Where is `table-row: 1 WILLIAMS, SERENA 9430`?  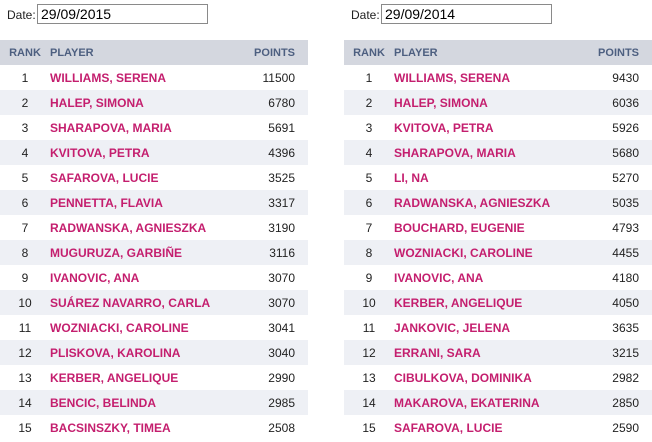
table-row: 1 WILLIAMS, SERENA 9430 is located at coordinates (498, 77).